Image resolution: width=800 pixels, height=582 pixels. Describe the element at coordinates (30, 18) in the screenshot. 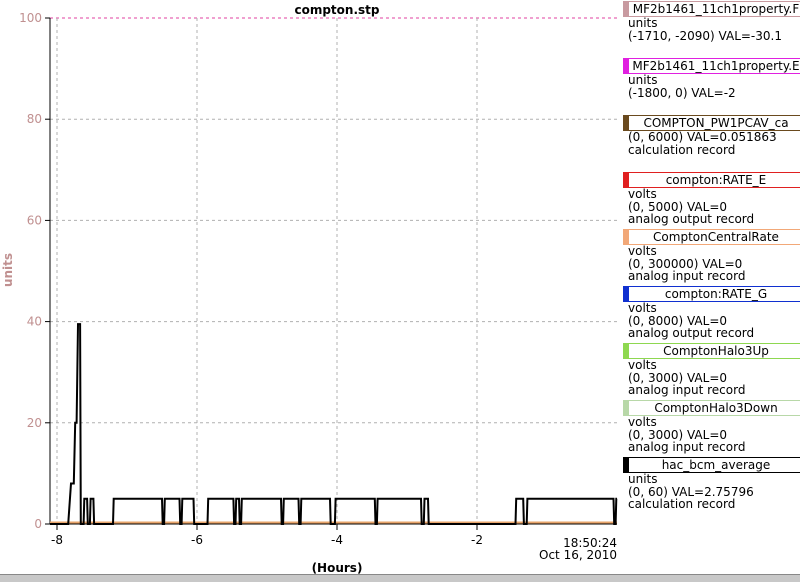

I see `y-tick-label: 100` at that location.